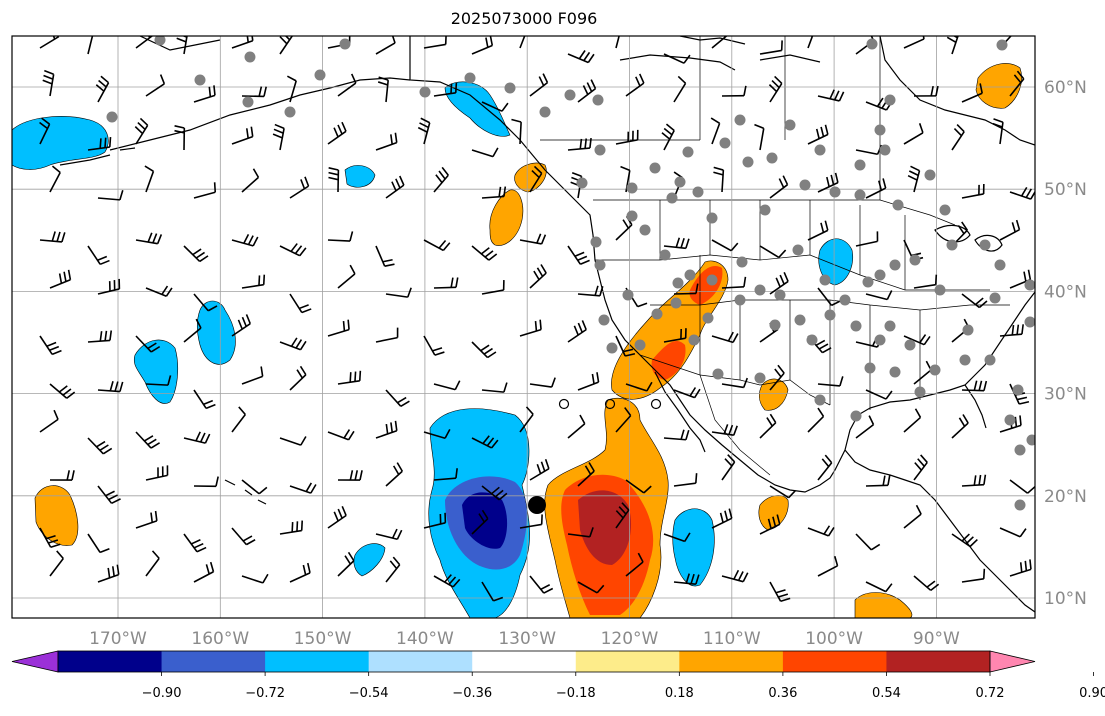  Describe the element at coordinates (576, 693) in the screenshot. I see `colorbar-tick-label: −0.18` at that location.